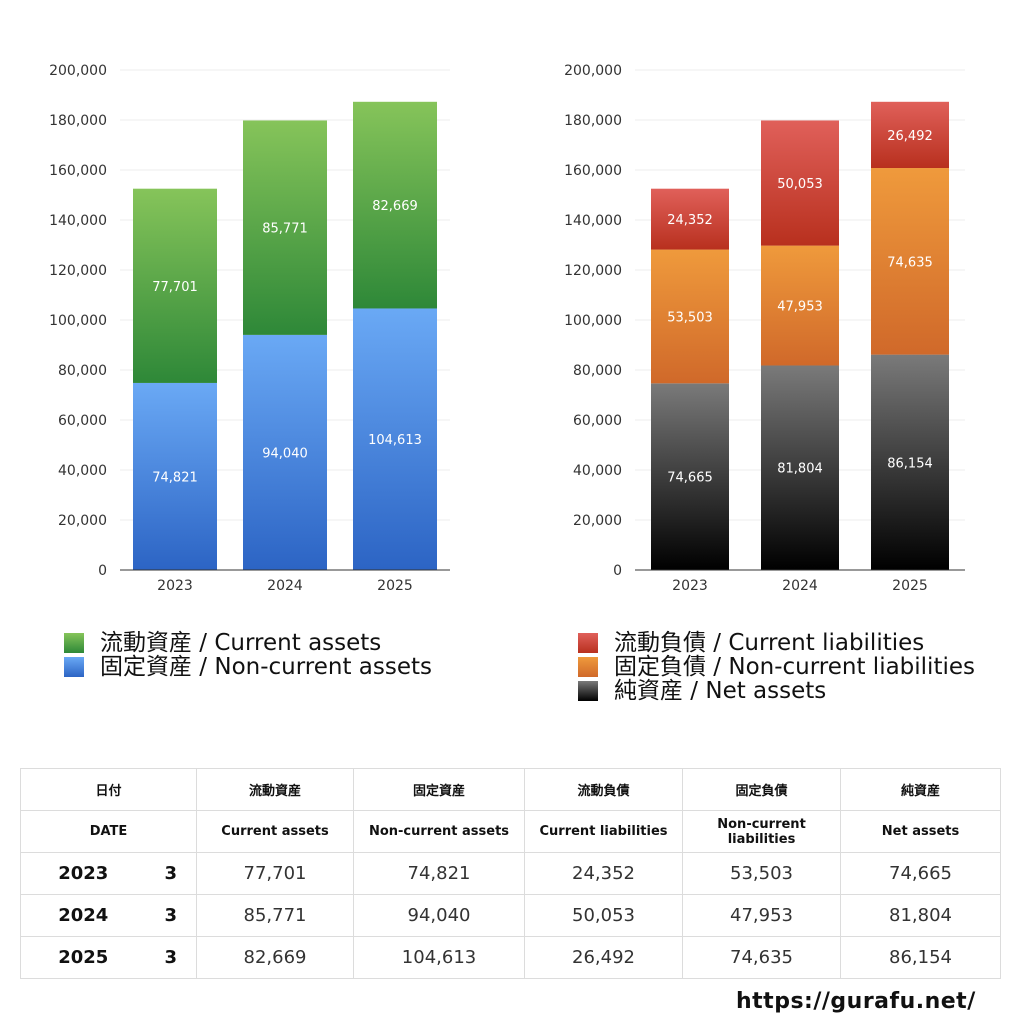 The image size is (1024, 1024). I want to click on bar-data-label: 85,771, so click(285, 229).